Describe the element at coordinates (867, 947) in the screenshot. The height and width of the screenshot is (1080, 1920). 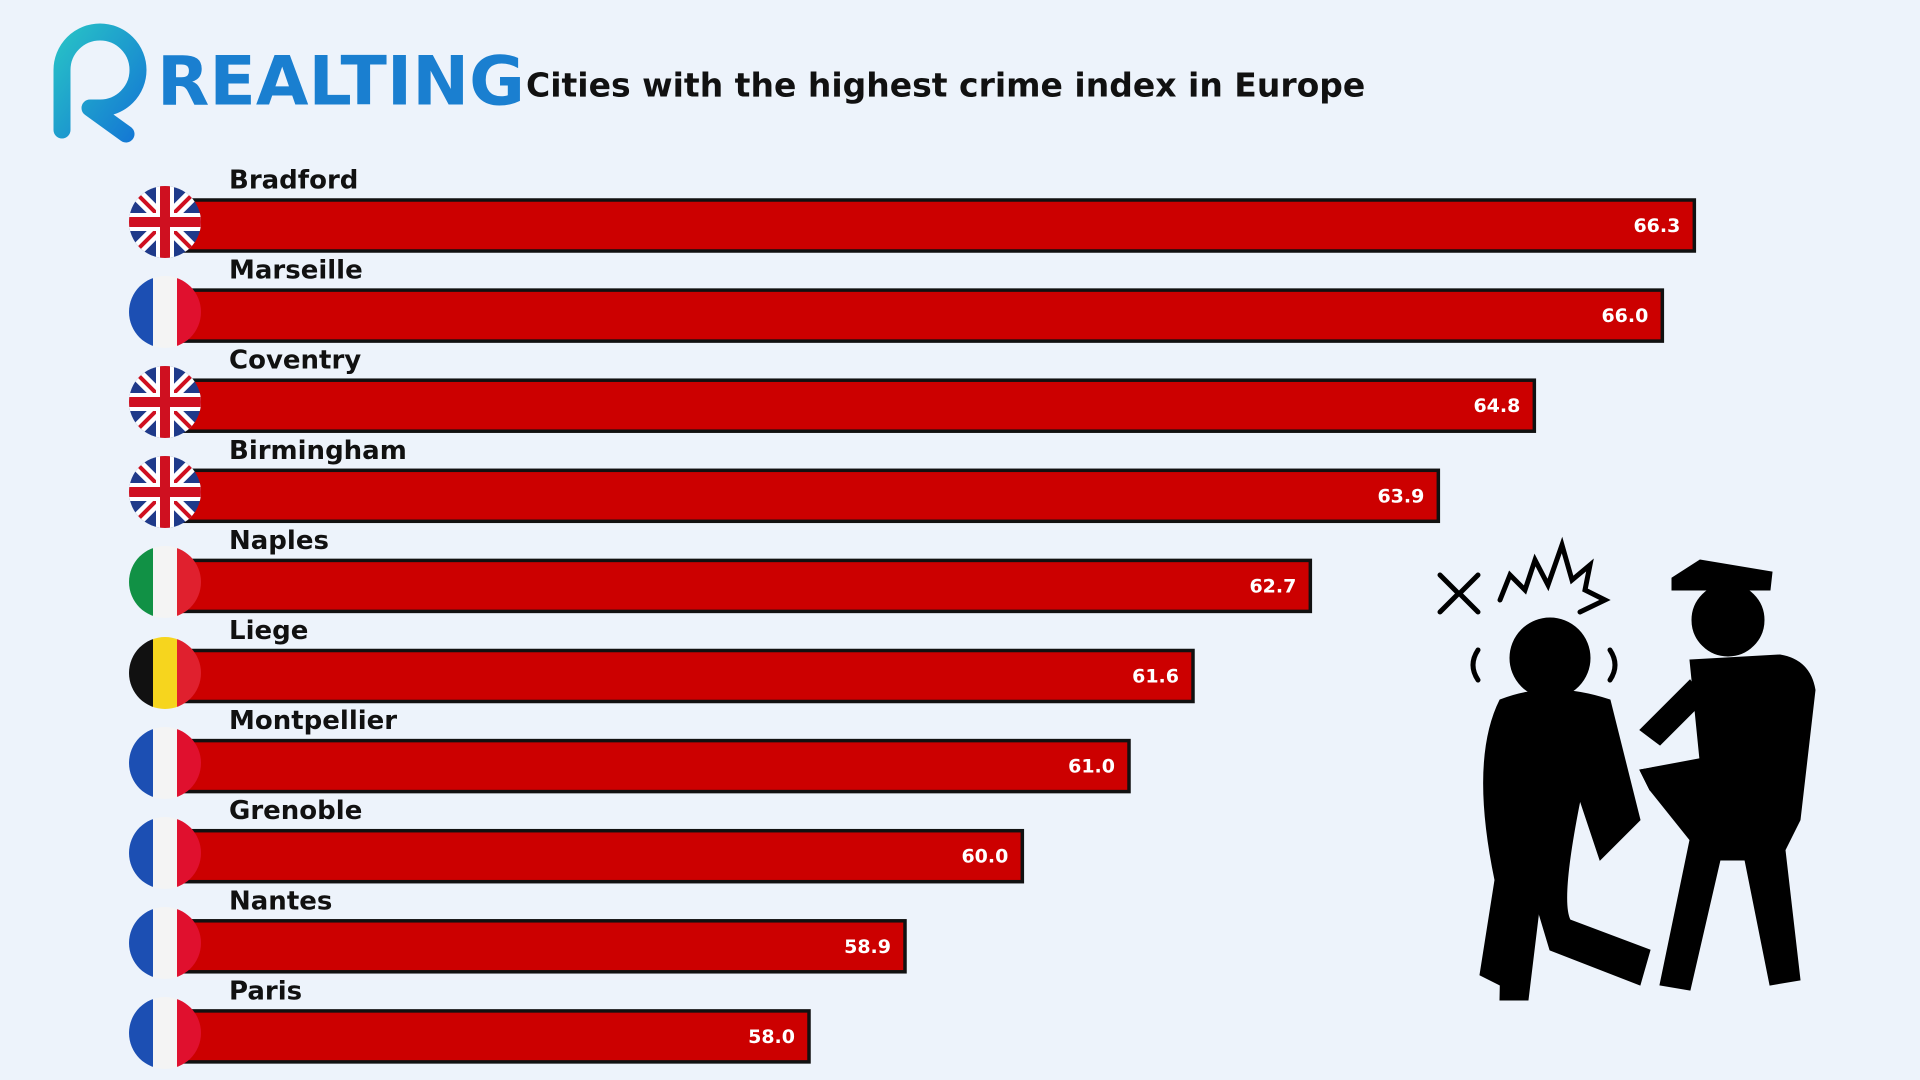
I see `value-label: 58.9` at that location.